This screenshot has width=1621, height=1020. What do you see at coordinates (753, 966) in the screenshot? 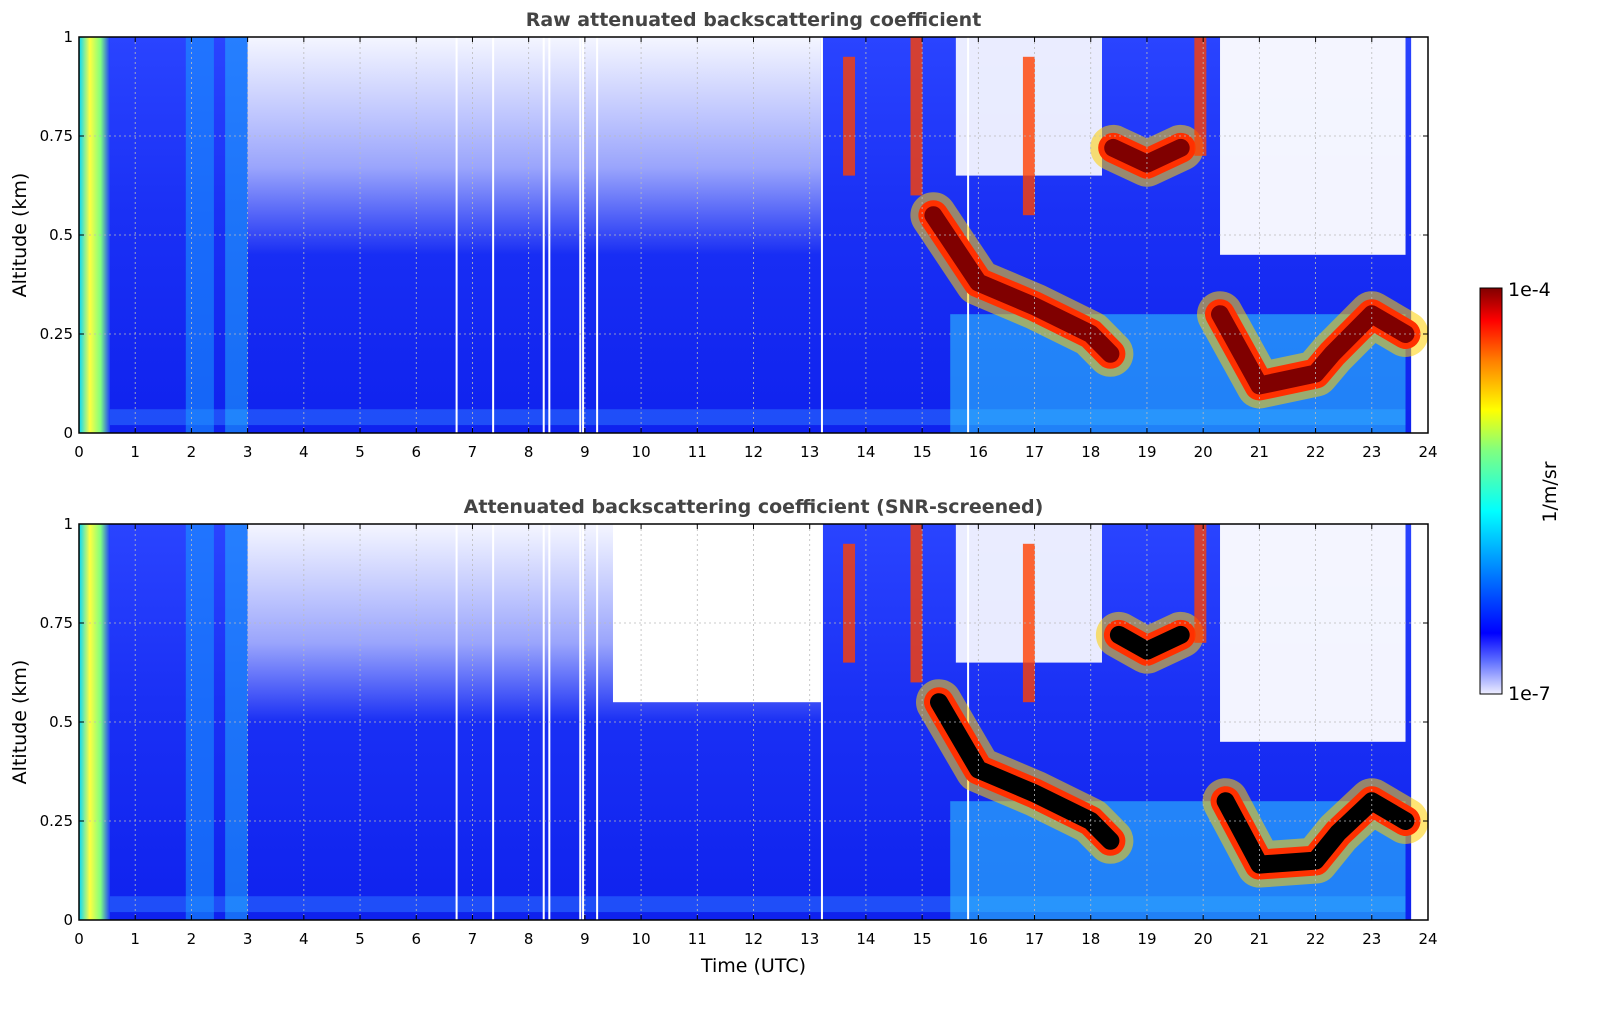
I see `x-axis-label: Time (UTC)` at bounding box center [753, 966].